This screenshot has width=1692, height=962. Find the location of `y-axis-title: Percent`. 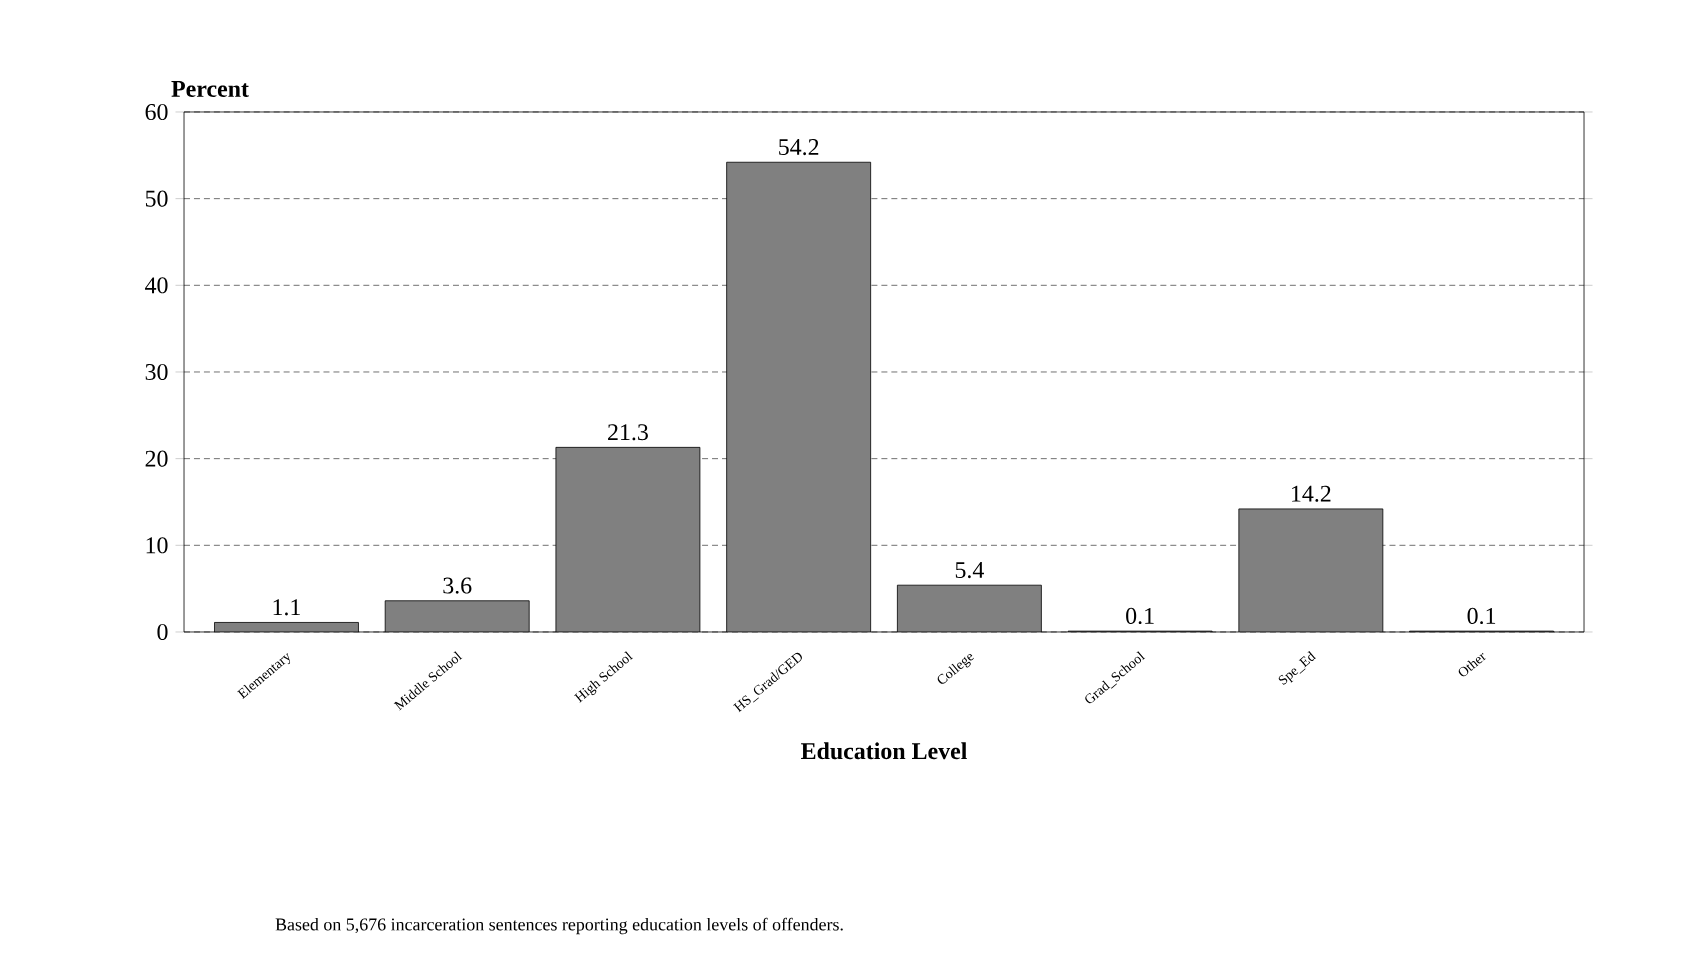

y-axis-title: Percent is located at coordinates (210, 89).